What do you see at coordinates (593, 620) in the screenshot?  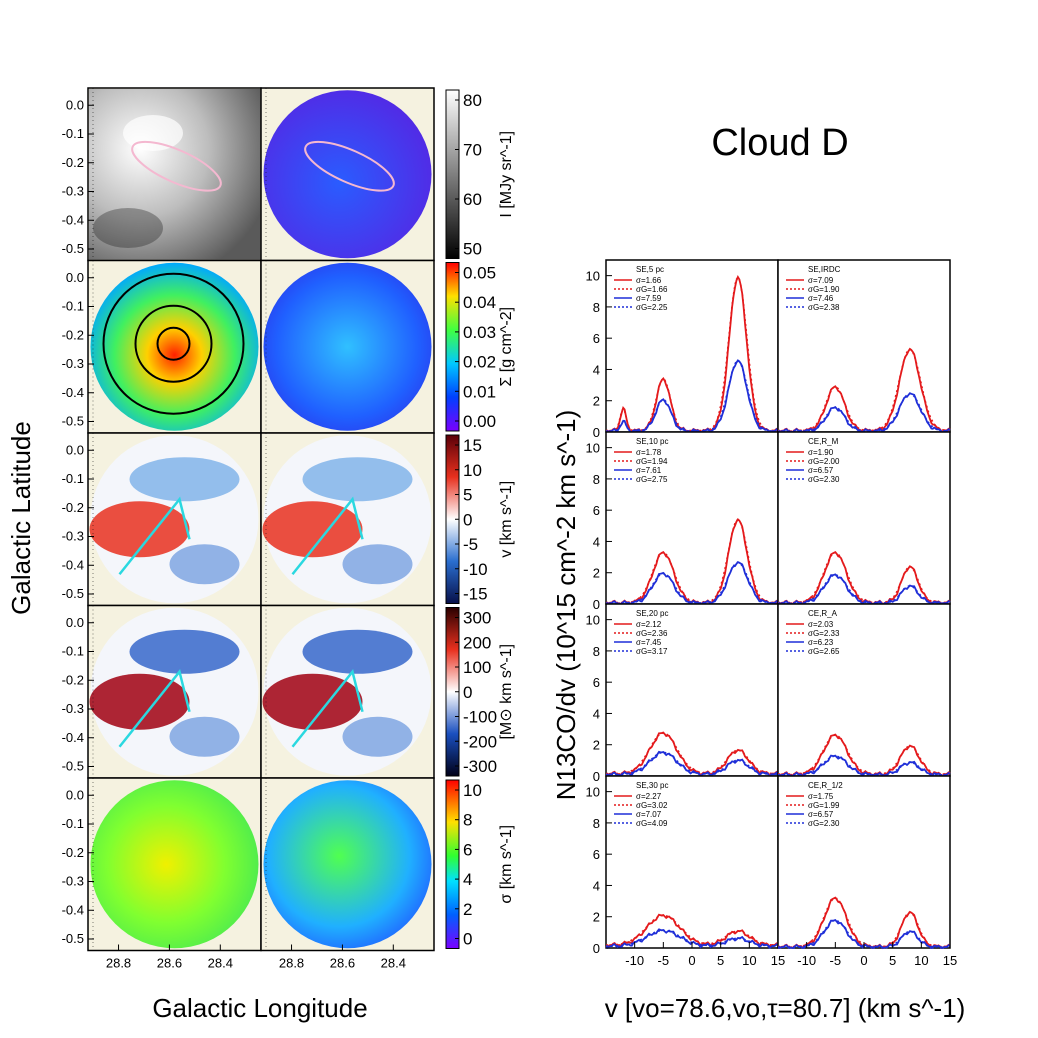 I see `y-tick-label: 10` at bounding box center [593, 620].